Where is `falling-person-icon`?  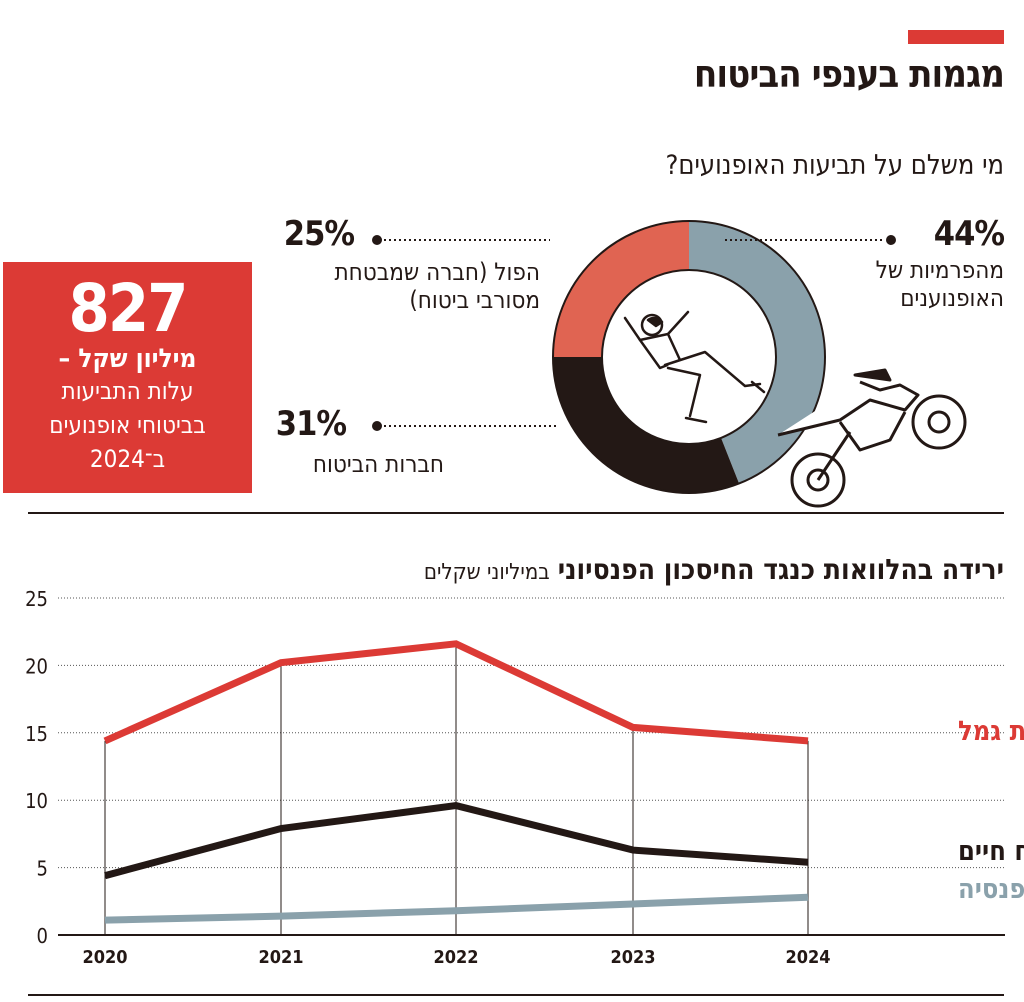
falling-person-icon is located at coordinates (694, 367).